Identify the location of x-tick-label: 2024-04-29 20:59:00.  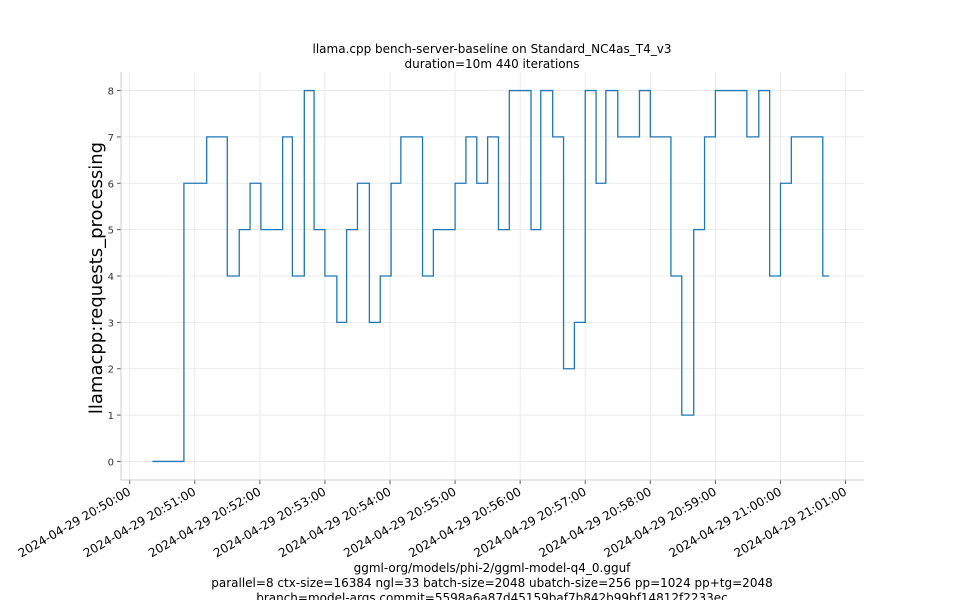
(660, 522).